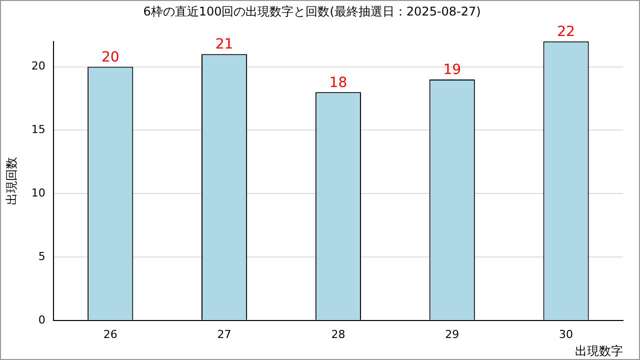  What do you see at coordinates (38, 193) in the screenshot?
I see `y-tick-label: 10` at bounding box center [38, 193].